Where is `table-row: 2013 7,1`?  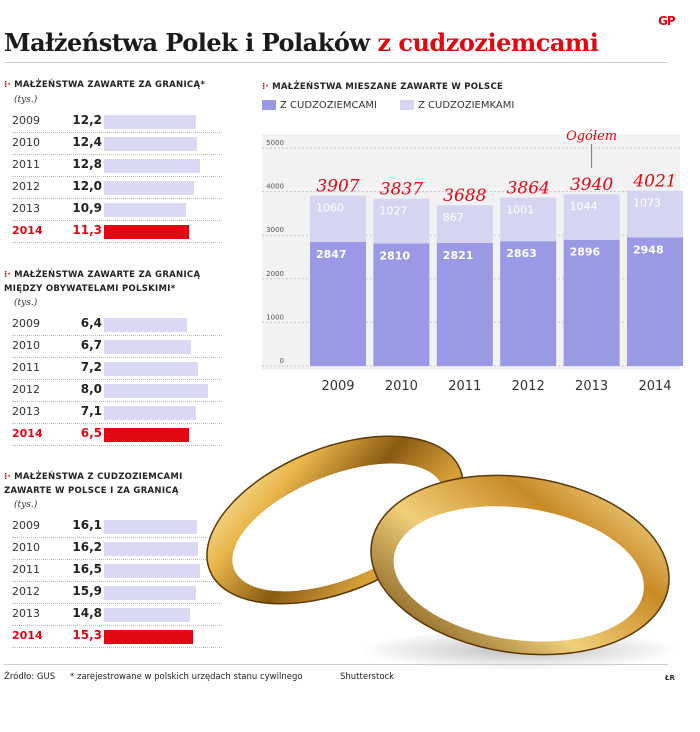 table-row: 2013 7,1 is located at coordinates (115, 413).